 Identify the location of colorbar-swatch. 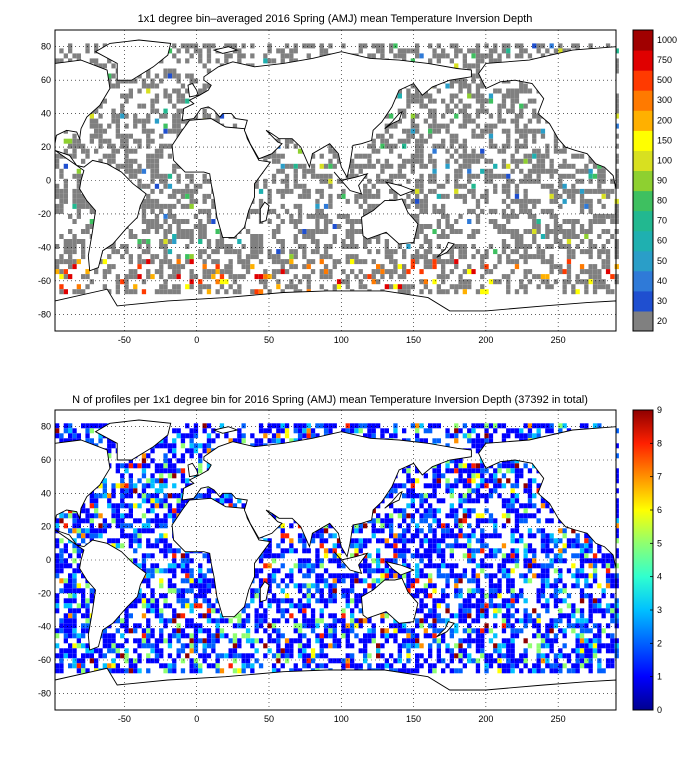
(643, 100).